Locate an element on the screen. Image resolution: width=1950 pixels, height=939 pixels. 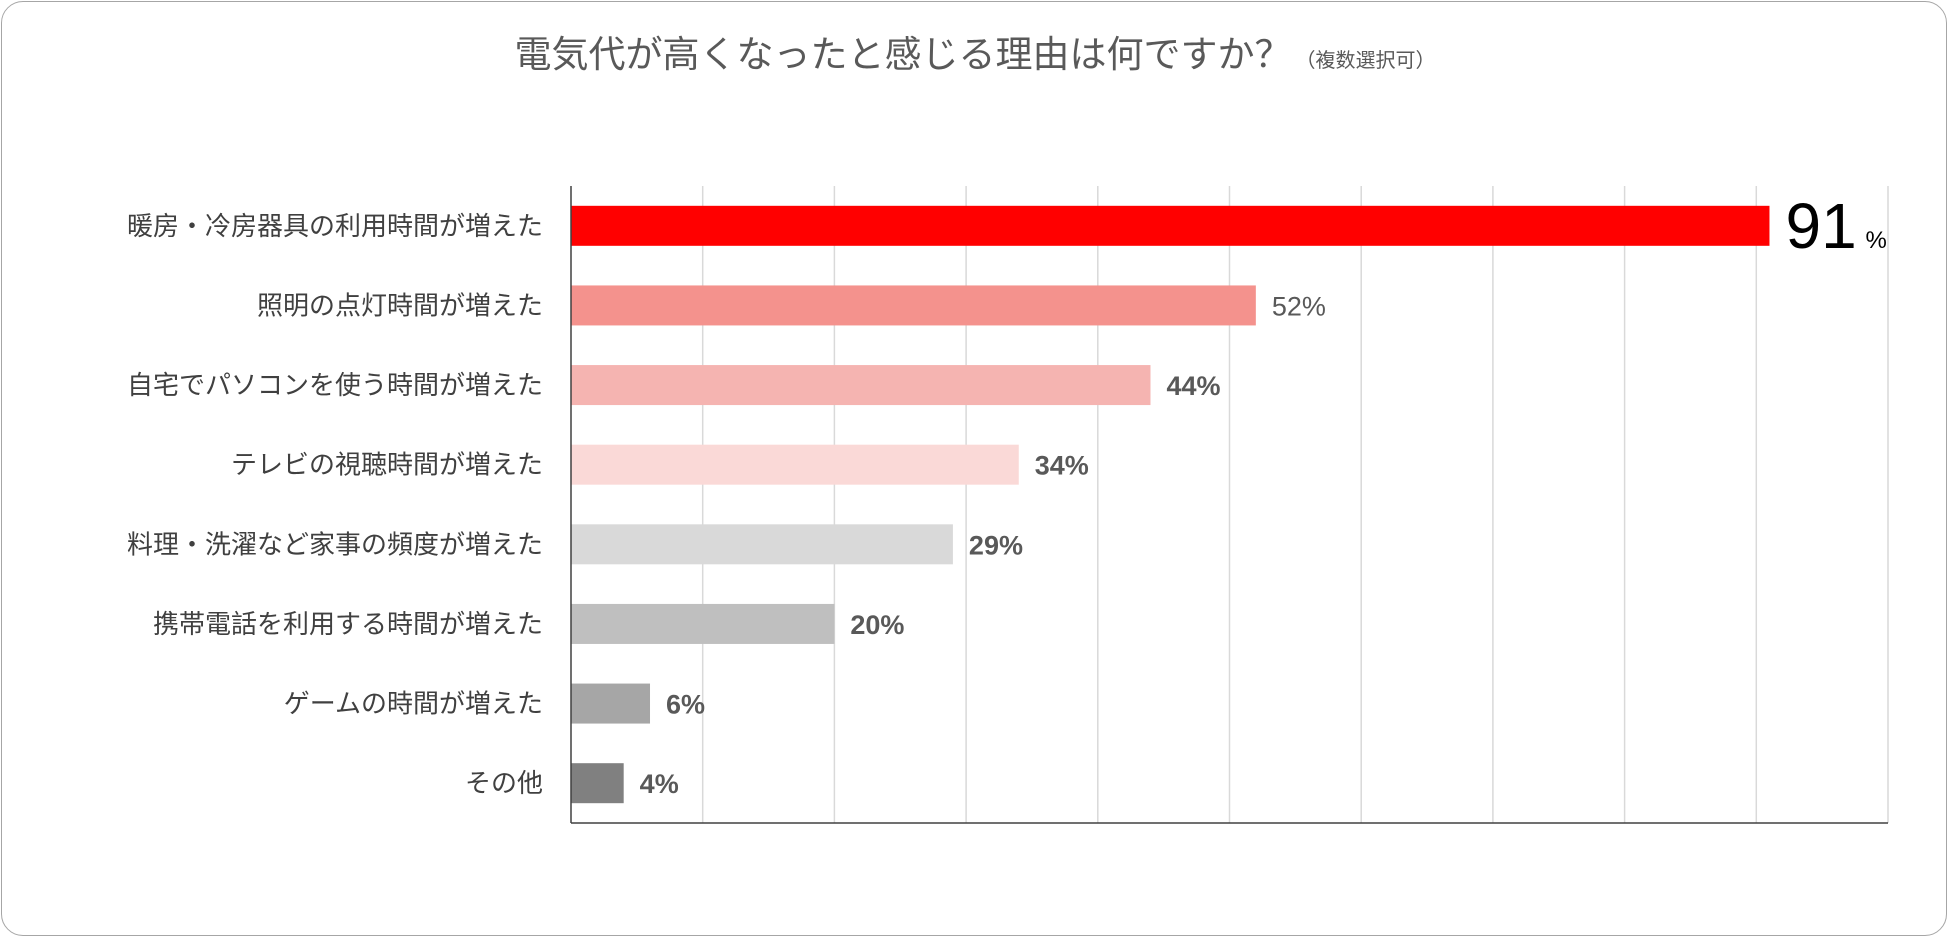
data-label: 20% is located at coordinates (877, 625).